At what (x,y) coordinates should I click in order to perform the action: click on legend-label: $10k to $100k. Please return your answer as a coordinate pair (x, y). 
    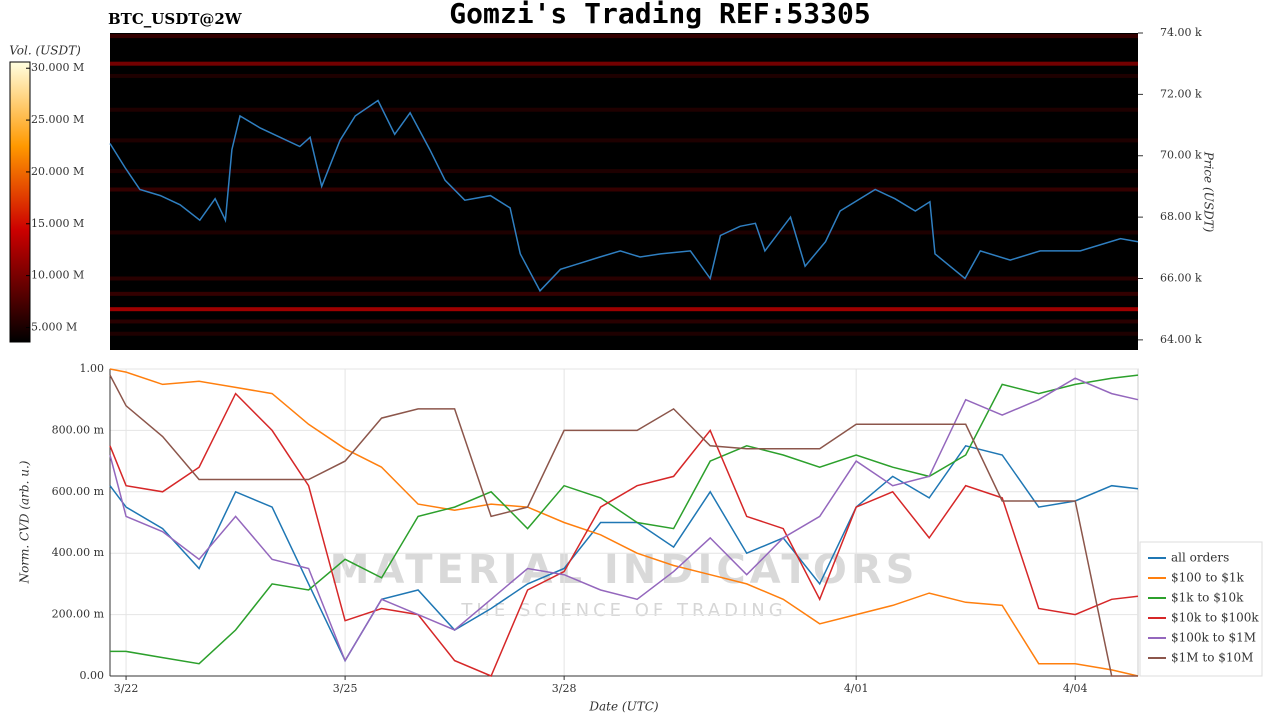
    Looking at the image, I should click on (1215, 618).